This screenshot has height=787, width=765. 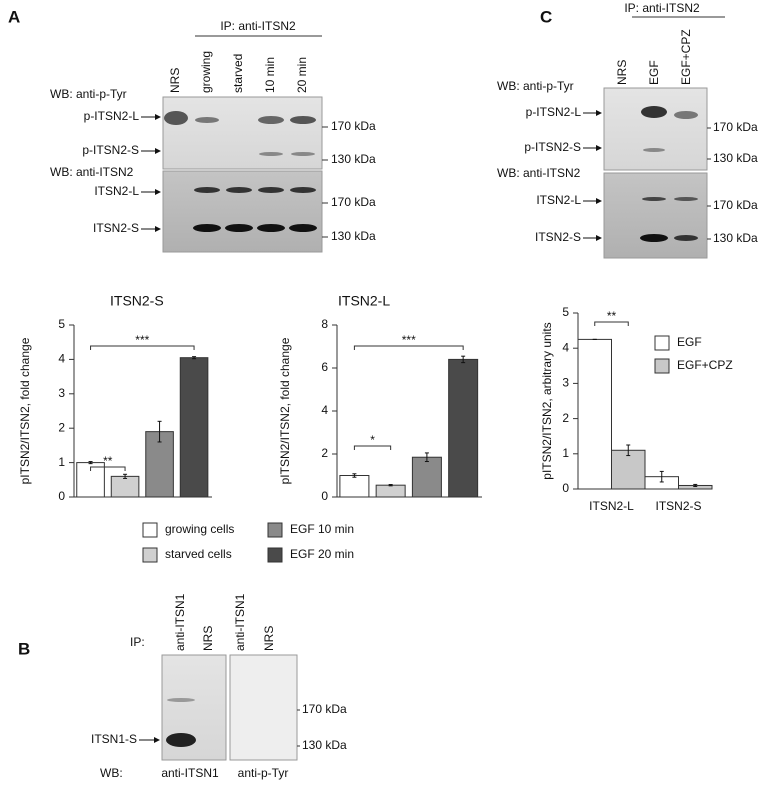 What do you see at coordinates (678, 506) in the screenshot?
I see `x-tick-label: ITSN2-S` at bounding box center [678, 506].